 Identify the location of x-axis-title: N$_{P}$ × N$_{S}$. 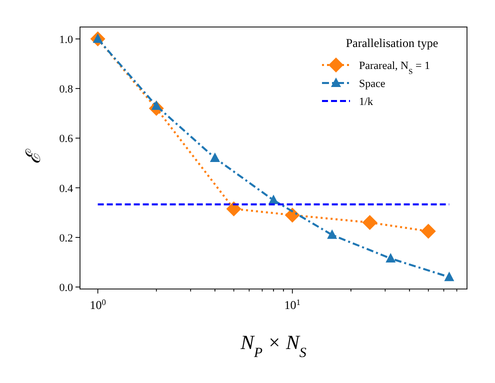
(273, 346).